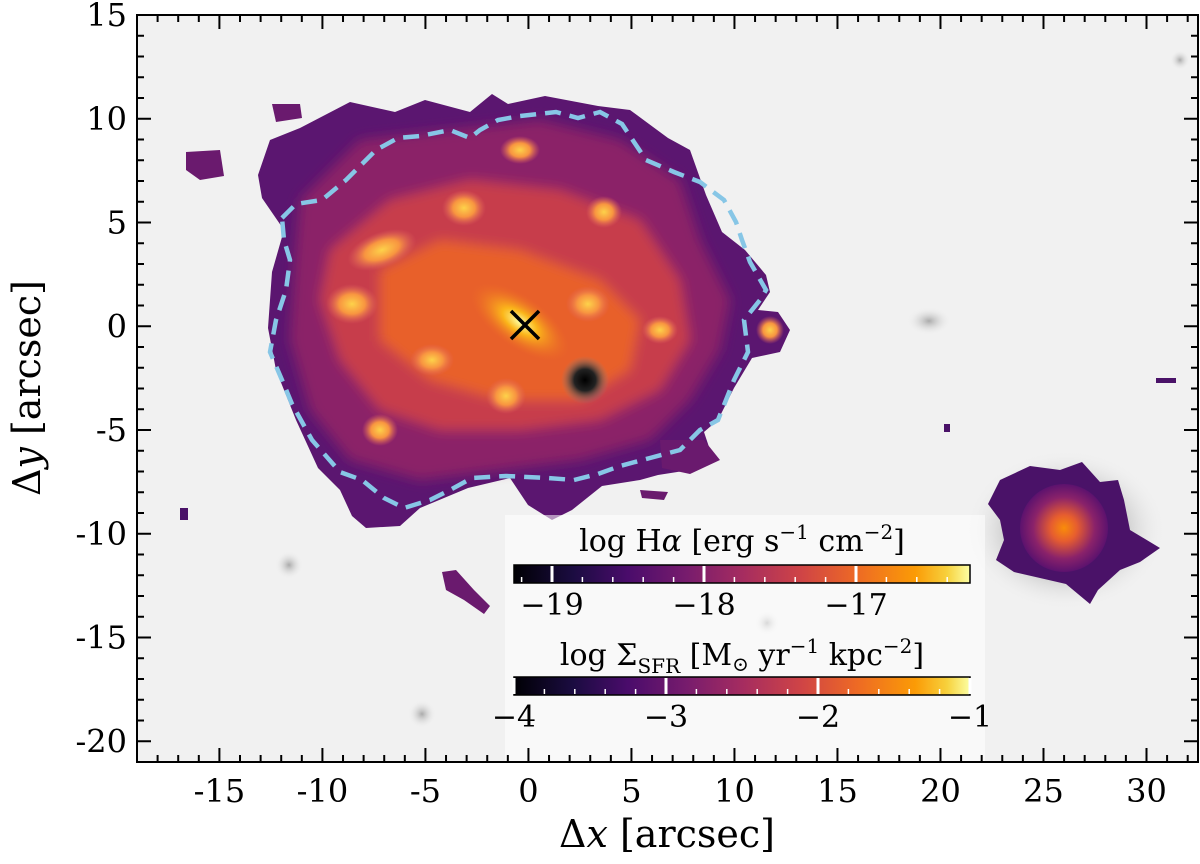  What do you see at coordinates (703, 605) in the screenshot?
I see `colorbar-tick-label: −18` at bounding box center [703, 605].